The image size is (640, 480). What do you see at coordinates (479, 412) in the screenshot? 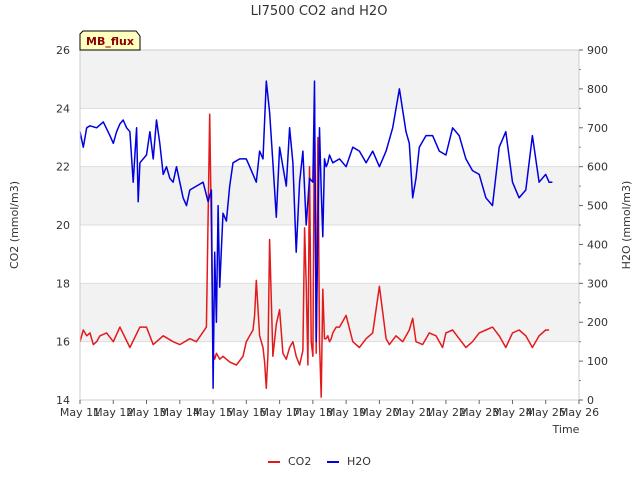
I see `x-tick-label: May 23` at bounding box center [479, 412].